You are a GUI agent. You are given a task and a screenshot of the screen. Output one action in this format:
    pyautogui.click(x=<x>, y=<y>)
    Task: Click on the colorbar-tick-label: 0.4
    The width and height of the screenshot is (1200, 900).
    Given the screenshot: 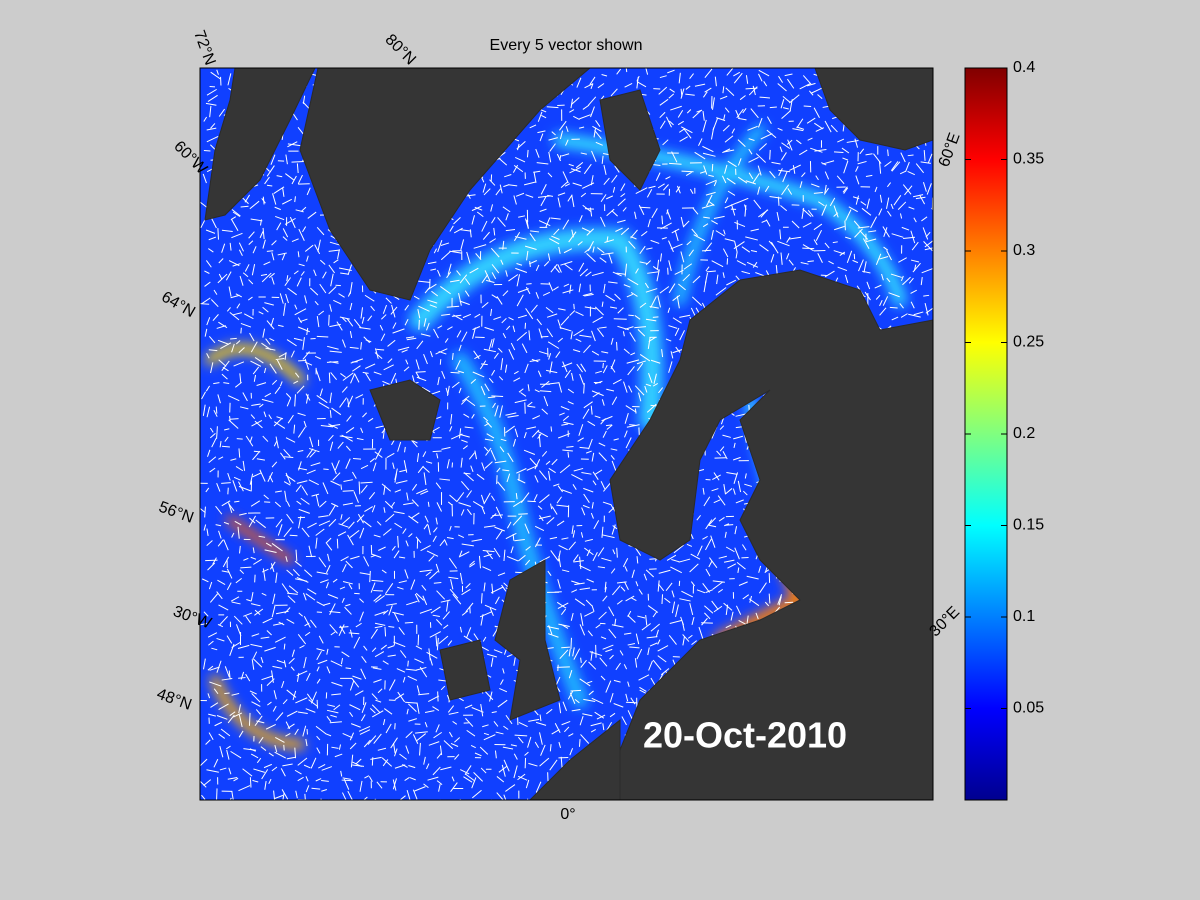 What is the action you would take?
    pyautogui.click(x=1024, y=67)
    